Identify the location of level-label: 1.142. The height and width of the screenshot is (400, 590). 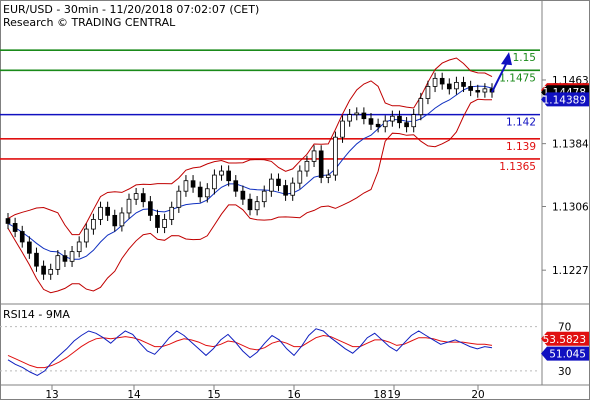
(521, 123).